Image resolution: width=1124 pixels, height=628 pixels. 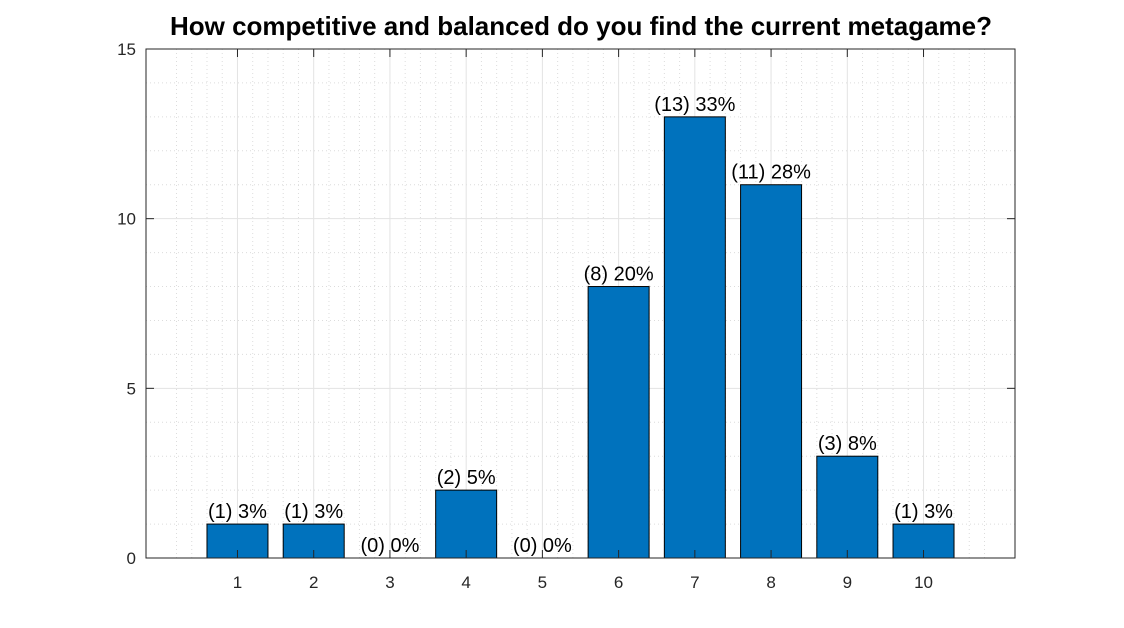 I want to click on data-label: (2) 5%, so click(x=466, y=478).